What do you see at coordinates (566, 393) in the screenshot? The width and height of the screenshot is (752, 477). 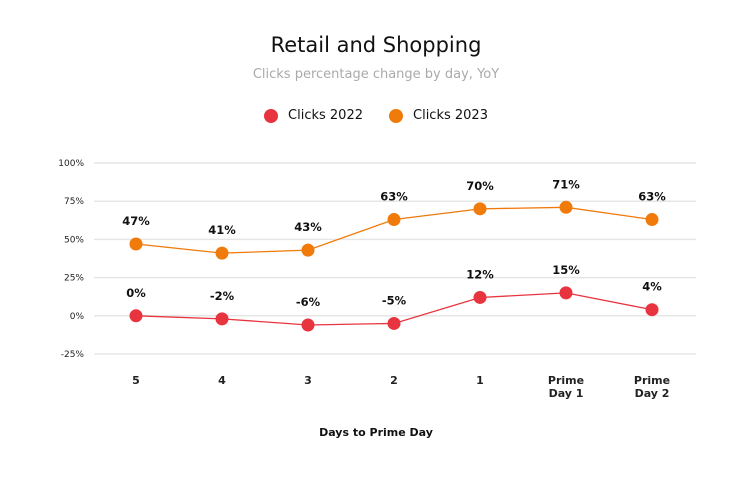 I see `x-tick-label: Day 1` at bounding box center [566, 393].